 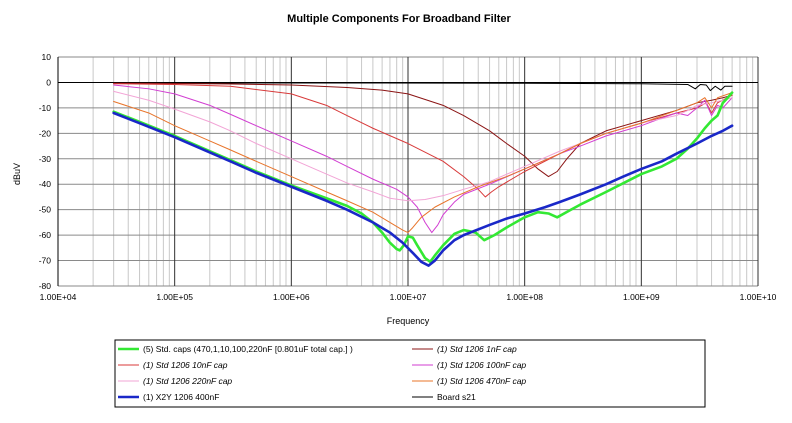 I want to click on legend-label: (1) X2Y 1206 400nF, so click(x=181, y=397).